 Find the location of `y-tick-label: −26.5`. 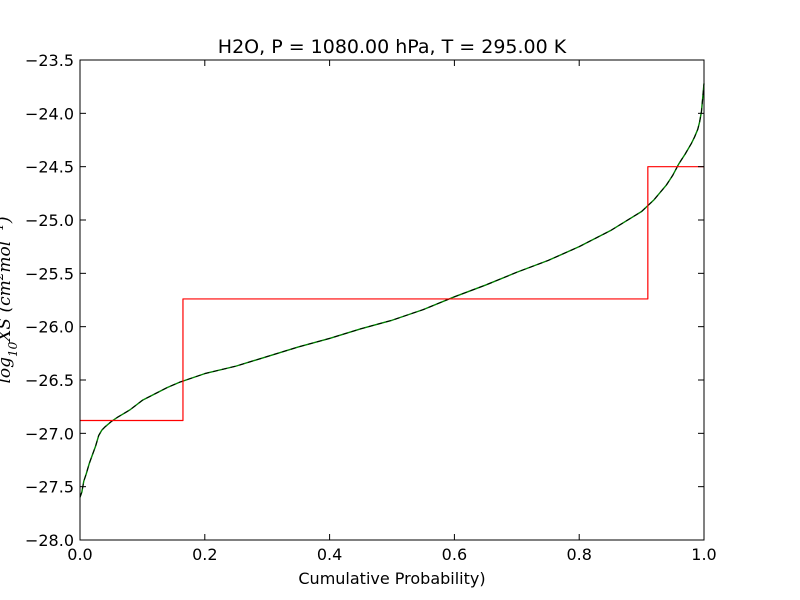

y-tick-label: −26.5 is located at coordinates (49, 380).